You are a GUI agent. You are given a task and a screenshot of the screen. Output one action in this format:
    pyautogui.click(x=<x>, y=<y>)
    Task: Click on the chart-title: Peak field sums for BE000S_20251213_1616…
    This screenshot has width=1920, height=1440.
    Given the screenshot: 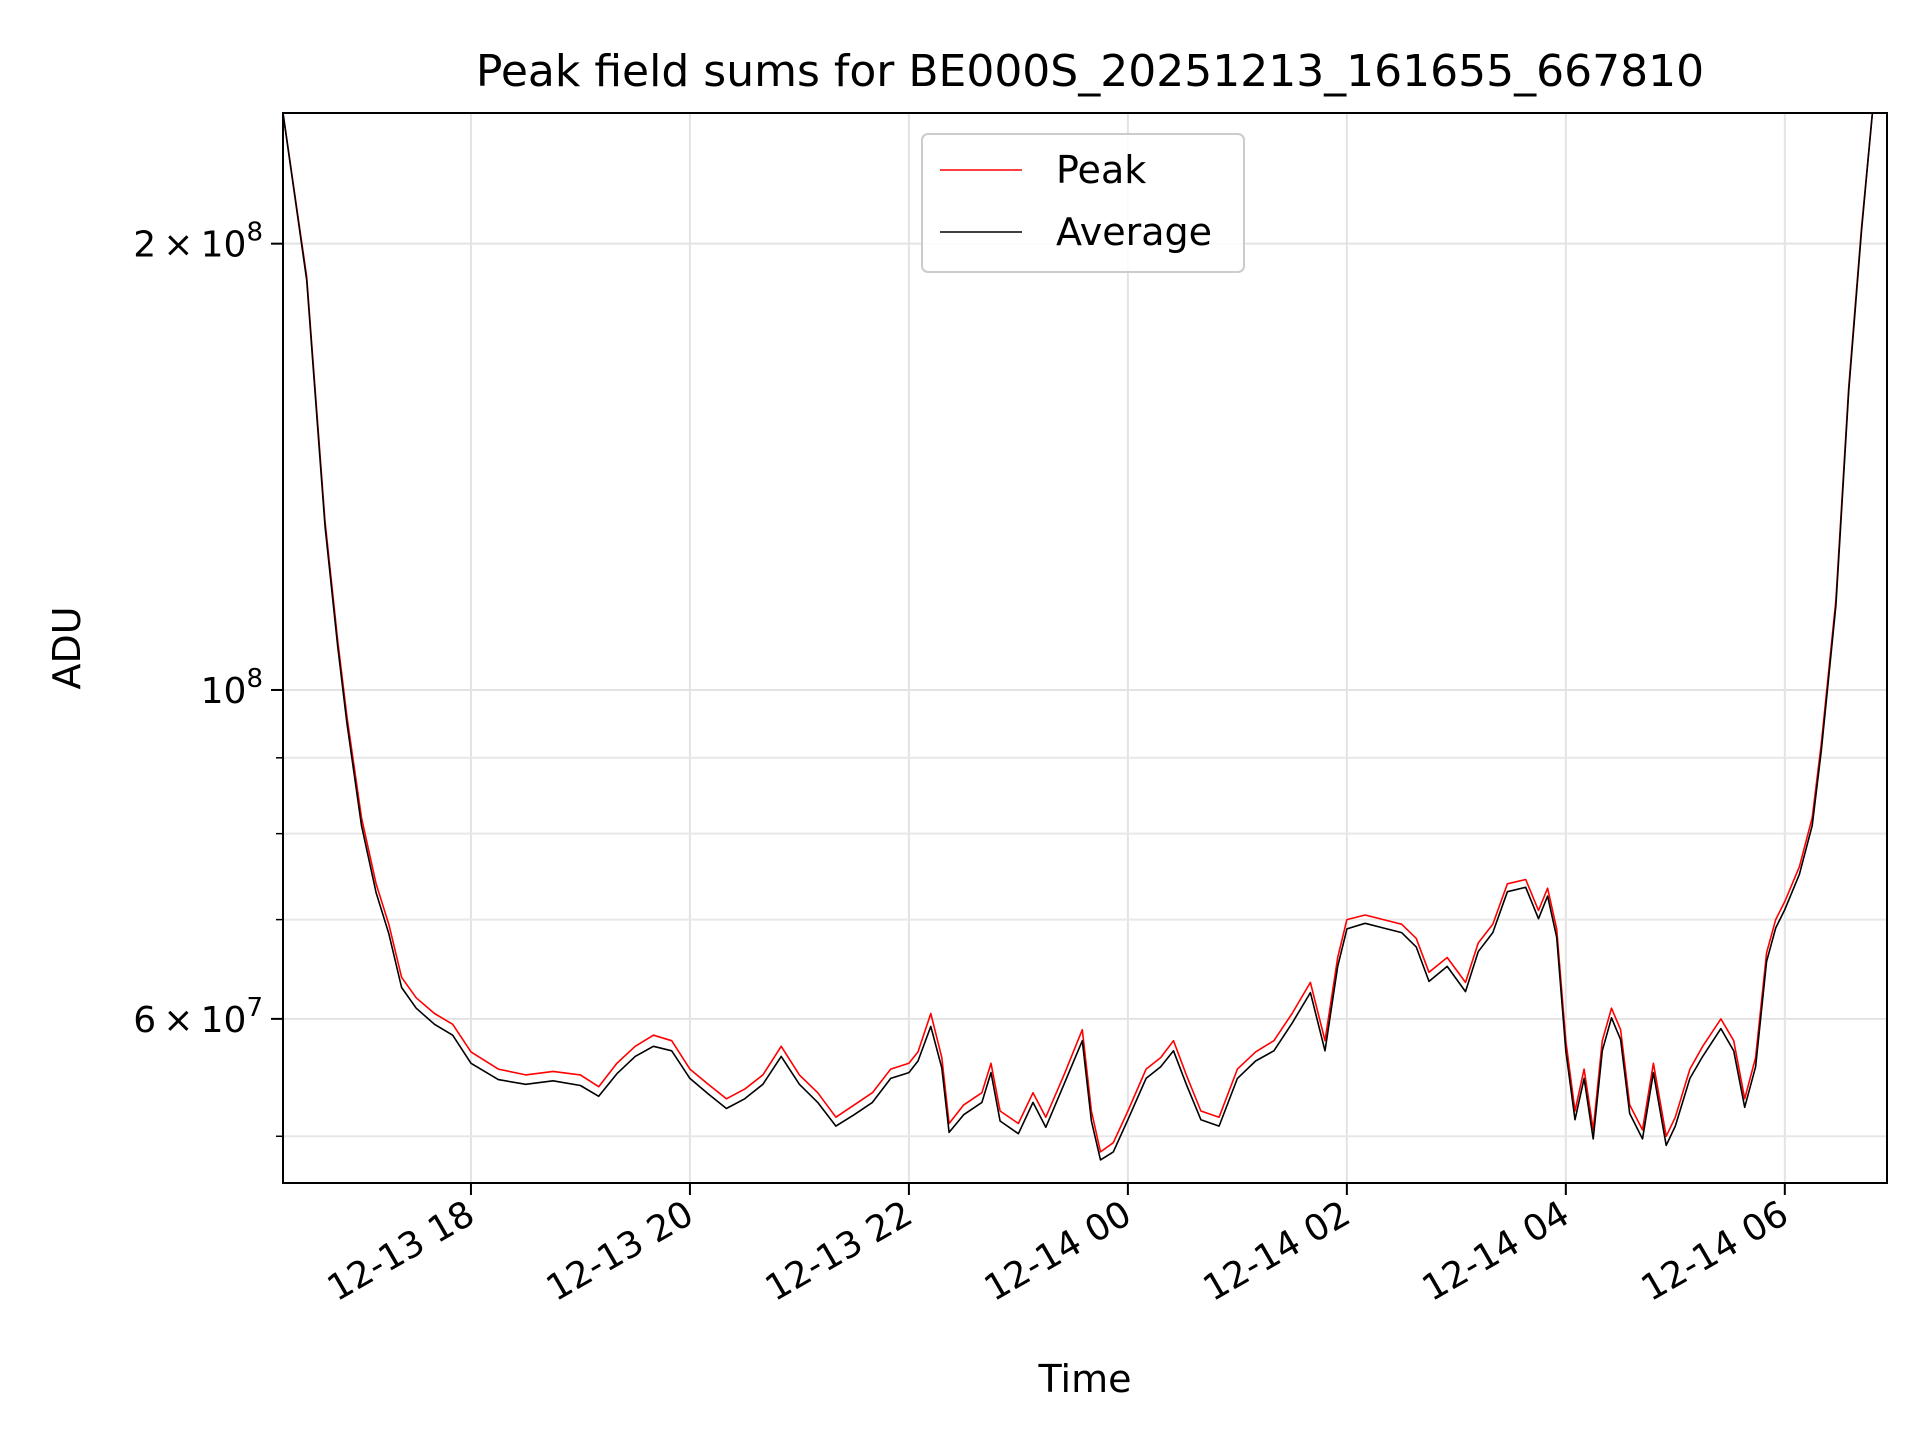 What is the action you would take?
    pyautogui.click(x=1090, y=71)
    